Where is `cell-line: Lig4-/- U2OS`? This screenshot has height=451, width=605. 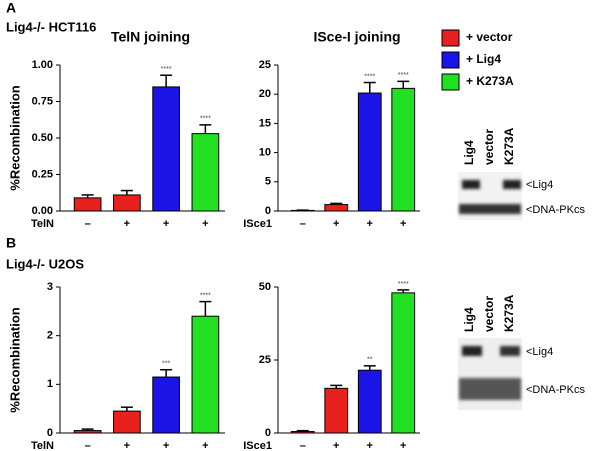 cell-line: Lig4-/- U2OS is located at coordinates (45, 263).